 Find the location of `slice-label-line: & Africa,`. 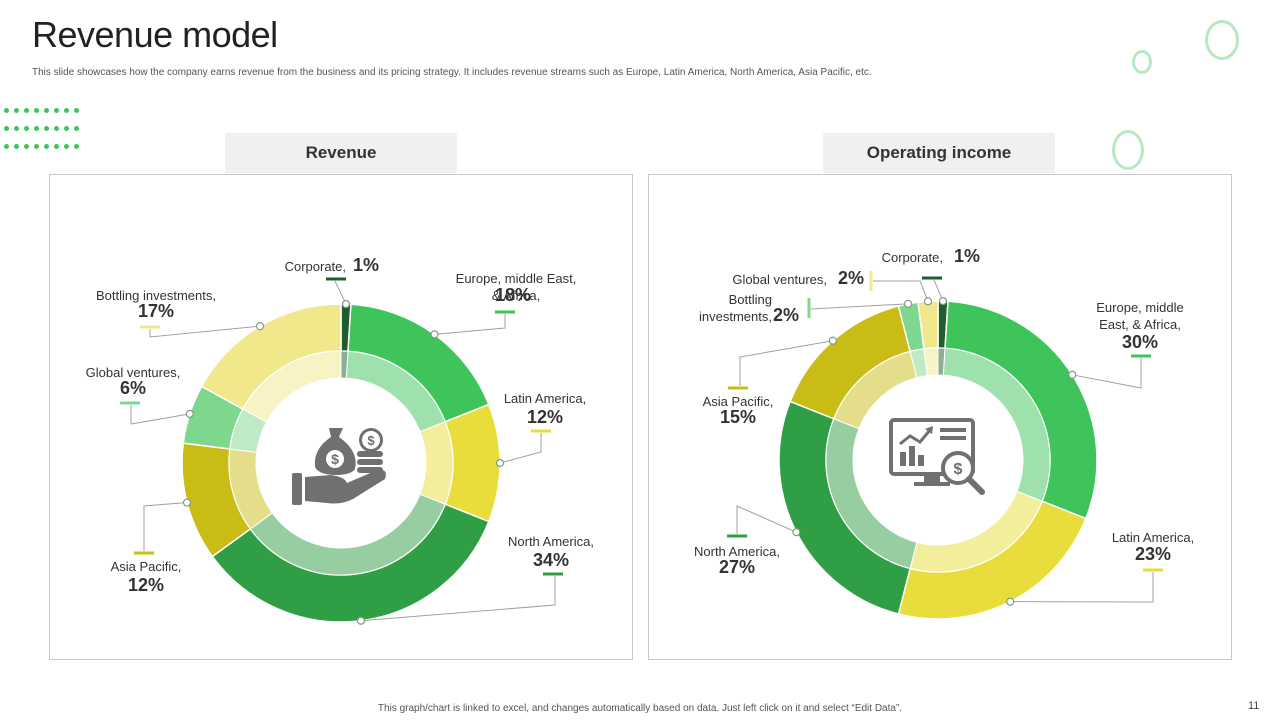

slice-label-line: & Africa, is located at coordinates (516, 295).